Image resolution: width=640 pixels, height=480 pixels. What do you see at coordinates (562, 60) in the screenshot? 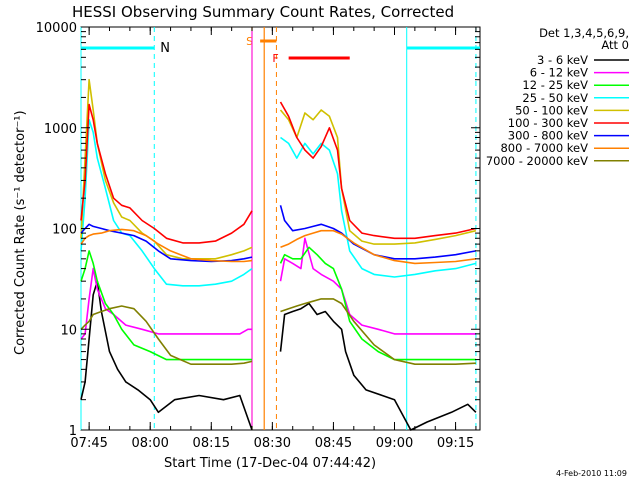
I see `legend-label-0: 3 - 6 keV` at bounding box center [562, 60].